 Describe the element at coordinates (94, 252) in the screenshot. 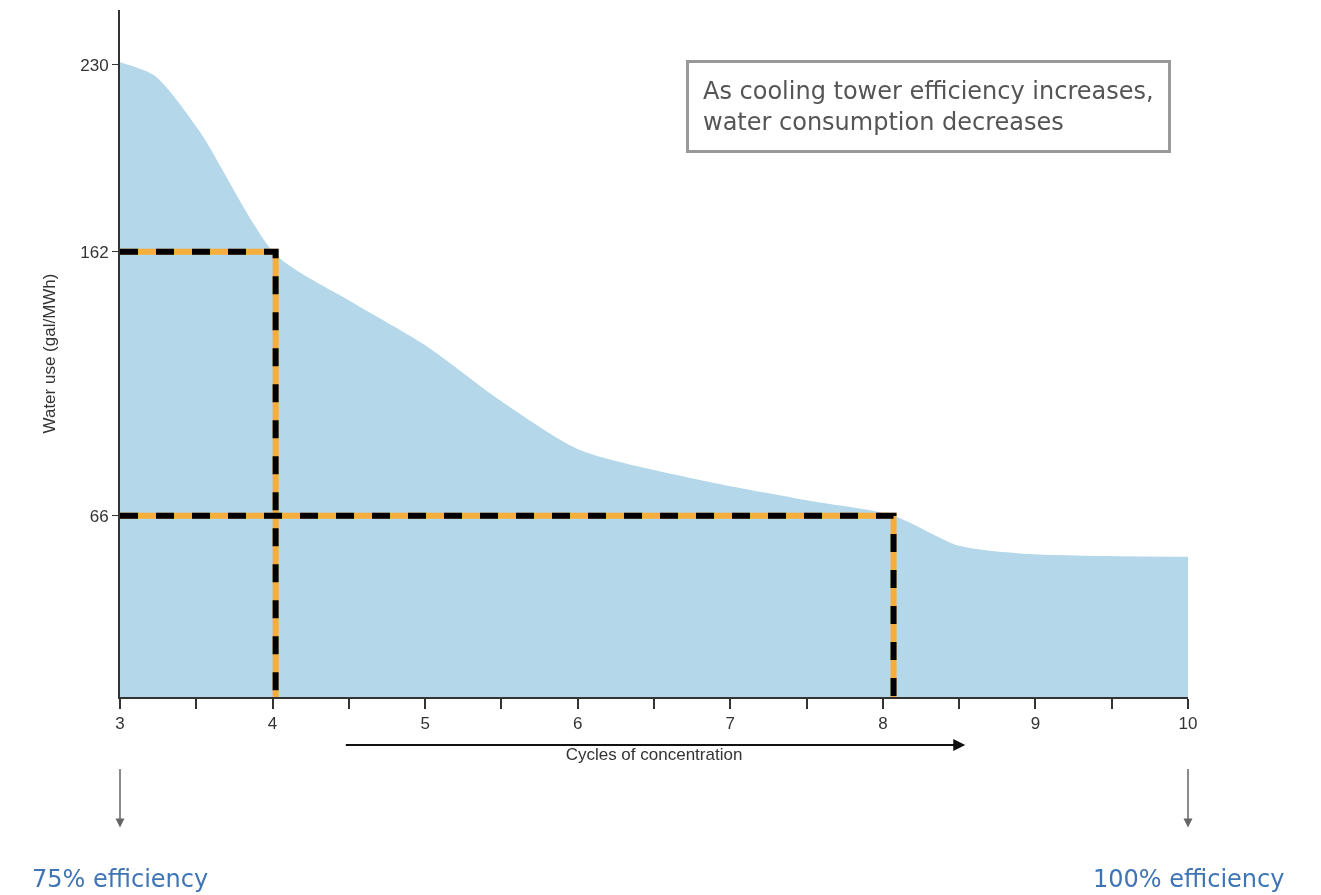

I see `y-tick-label: 162` at that location.